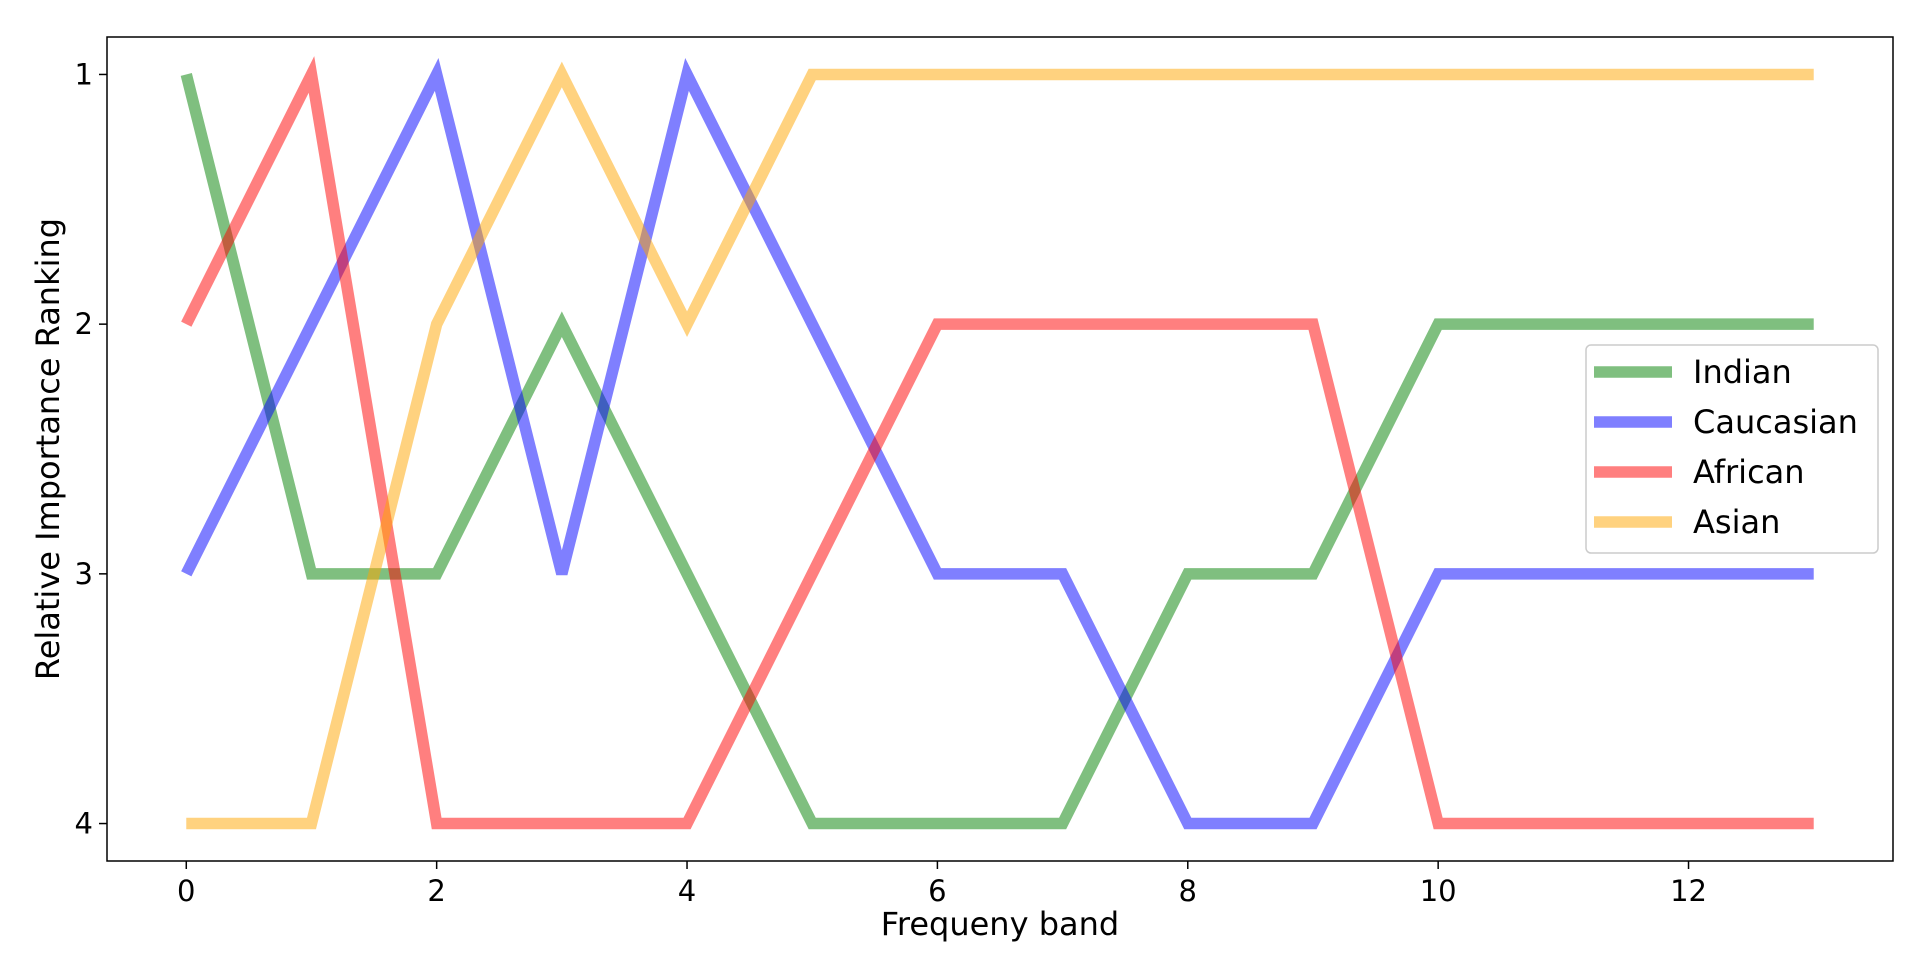  I want to click on legend-box, so click(1732, 449).